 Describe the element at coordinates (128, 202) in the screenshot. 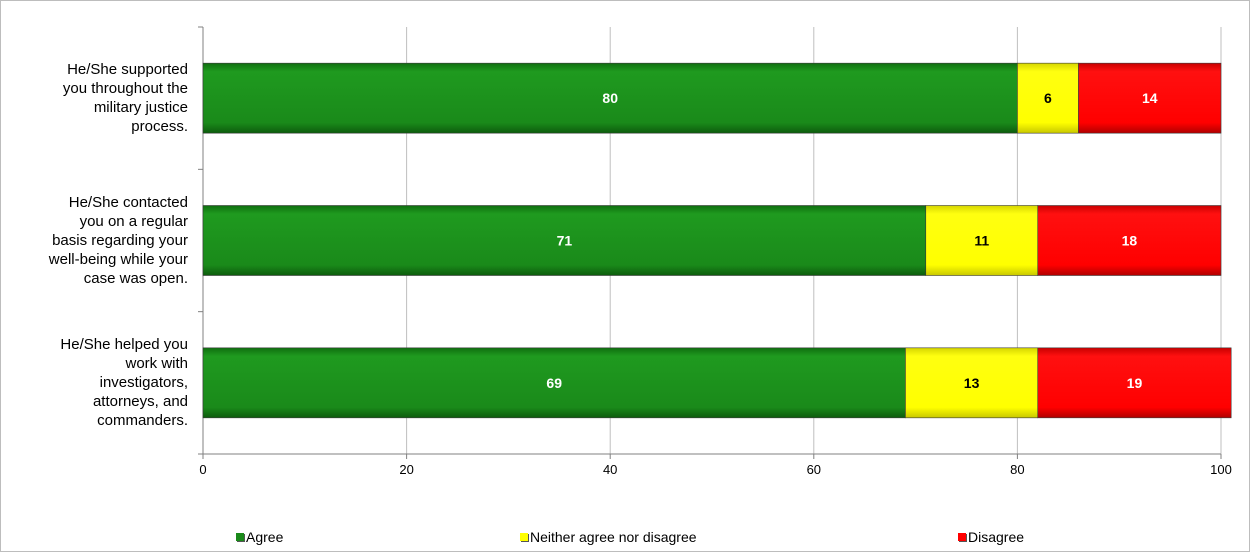

I see `category-label-line: He/She contacted` at that location.